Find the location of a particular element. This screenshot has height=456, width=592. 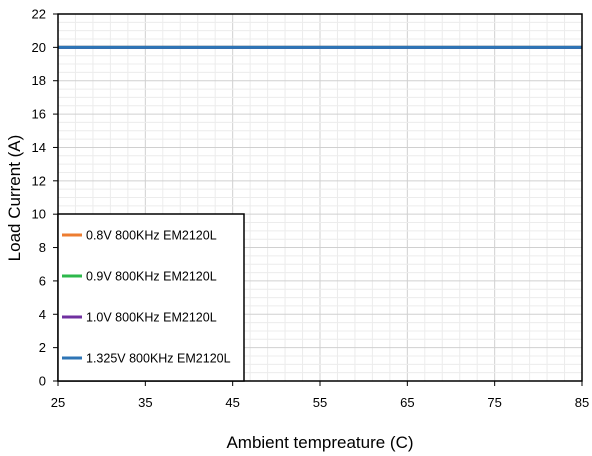

legend-label-3: 1.0V 800KHz EM2120L is located at coordinates (151, 318).